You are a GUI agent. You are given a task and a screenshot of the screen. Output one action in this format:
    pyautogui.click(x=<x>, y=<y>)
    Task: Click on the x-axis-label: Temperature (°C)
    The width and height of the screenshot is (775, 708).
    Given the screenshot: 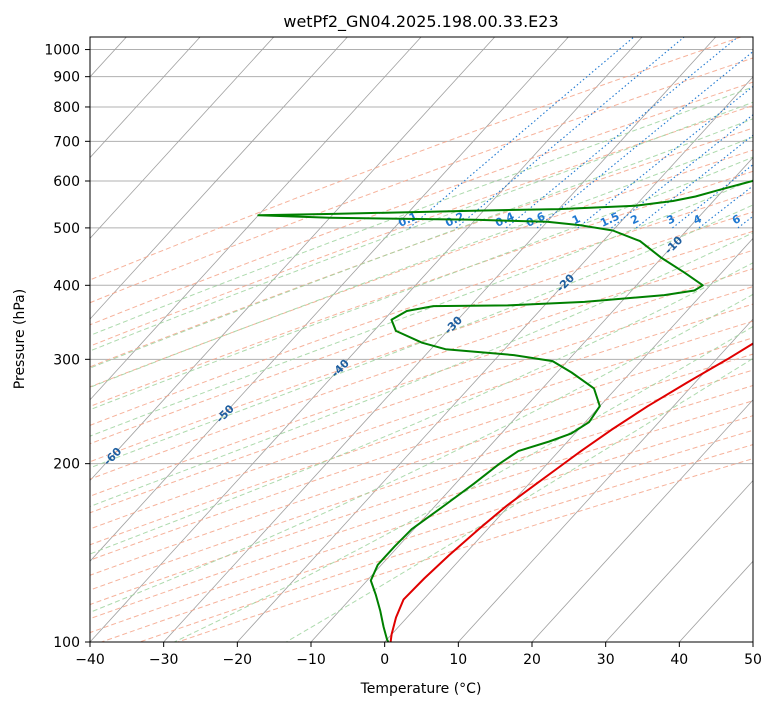 What is the action you would take?
    pyautogui.click(x=421, y=689)
    